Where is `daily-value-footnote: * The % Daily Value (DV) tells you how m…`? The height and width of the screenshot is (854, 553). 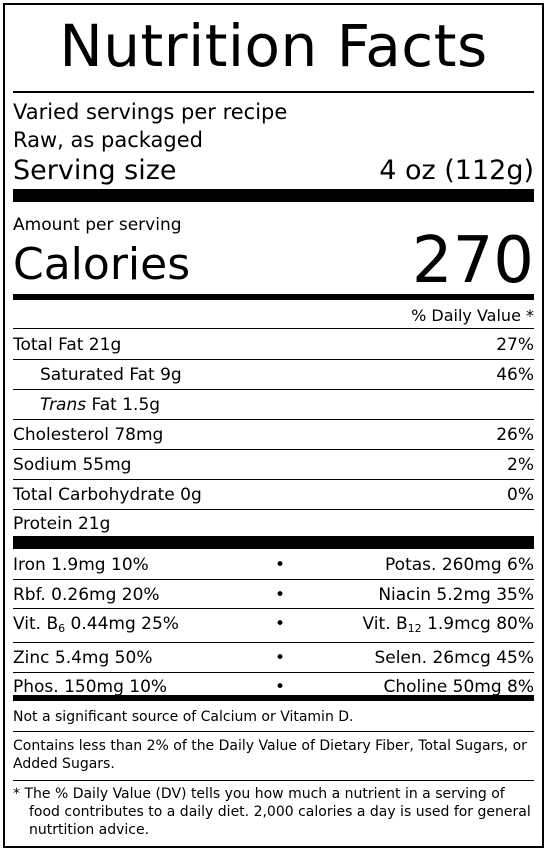
daily-value-footnote: * The % Daily Value (DV) tells you how m… is located at coordinates (272, 812).